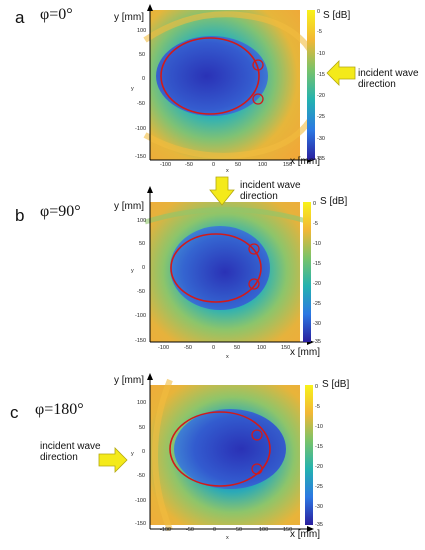 Image resolution: width=425 pixels, height=550 pixels. Describe the element at coordinates (20, 17) in the screenshot. I see `panel-letter: a` at that location.